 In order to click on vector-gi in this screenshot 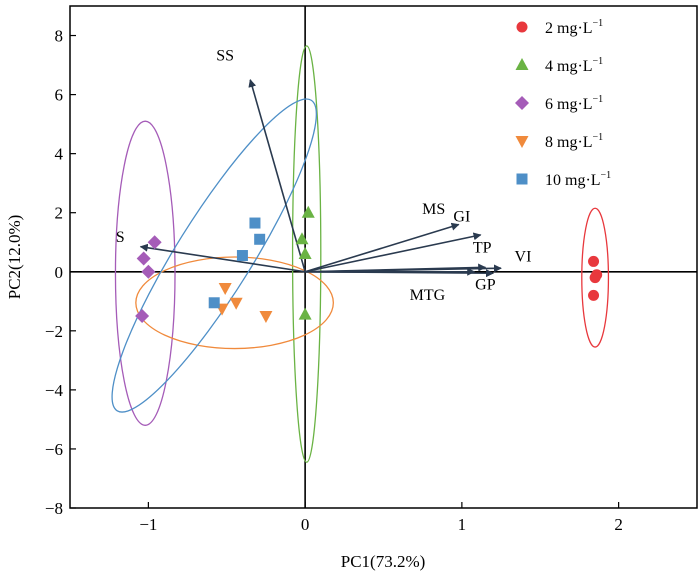, I will do `click(393, 252)`.